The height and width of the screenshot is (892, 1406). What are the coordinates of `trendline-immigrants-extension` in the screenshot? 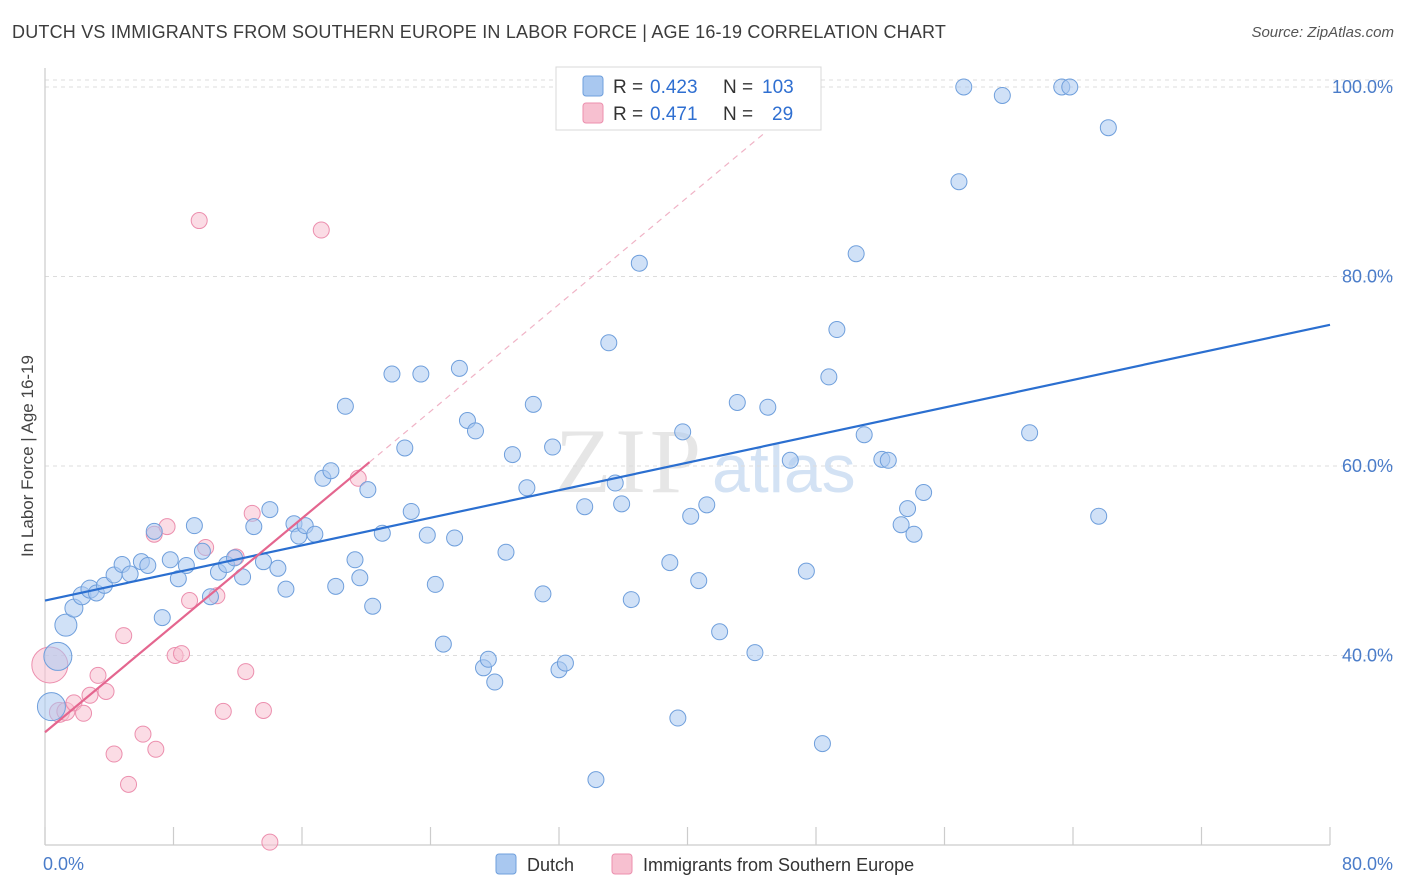 It's located at (566, 298).